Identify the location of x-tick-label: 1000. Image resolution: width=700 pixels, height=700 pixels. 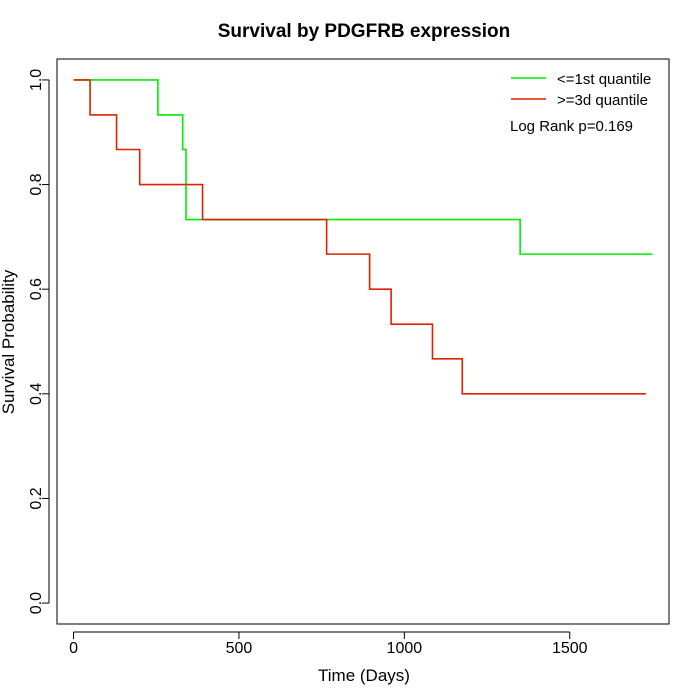
(405, 648).